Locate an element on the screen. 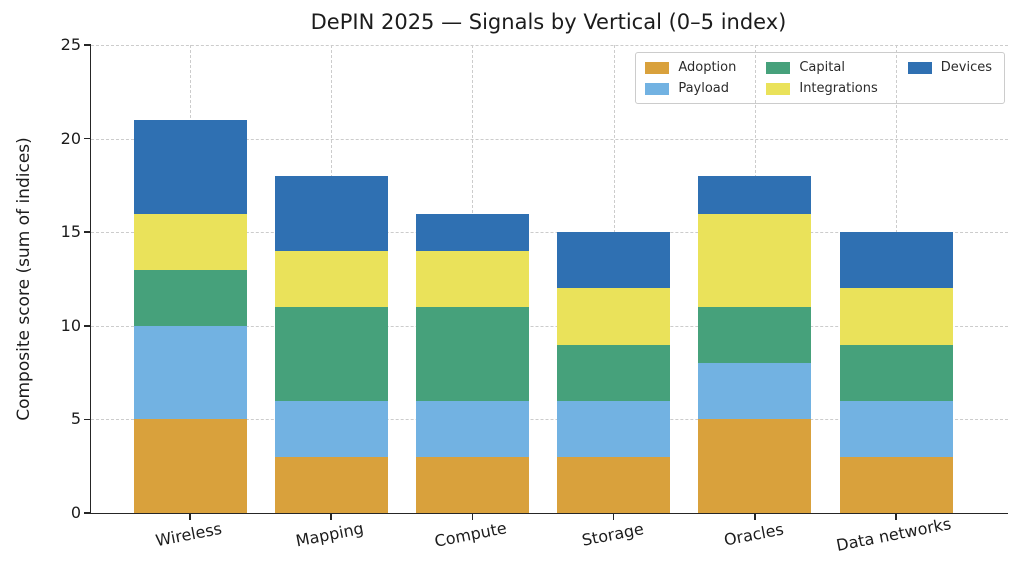 The image size is (1024, 578). bar-compute is located at coordinates (472, 363).